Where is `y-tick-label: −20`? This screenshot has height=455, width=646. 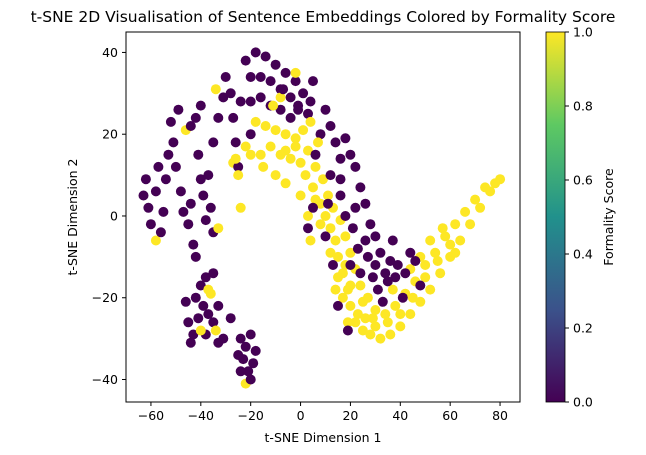
y-tick-label: −20 is located at coordinates (105, 297).